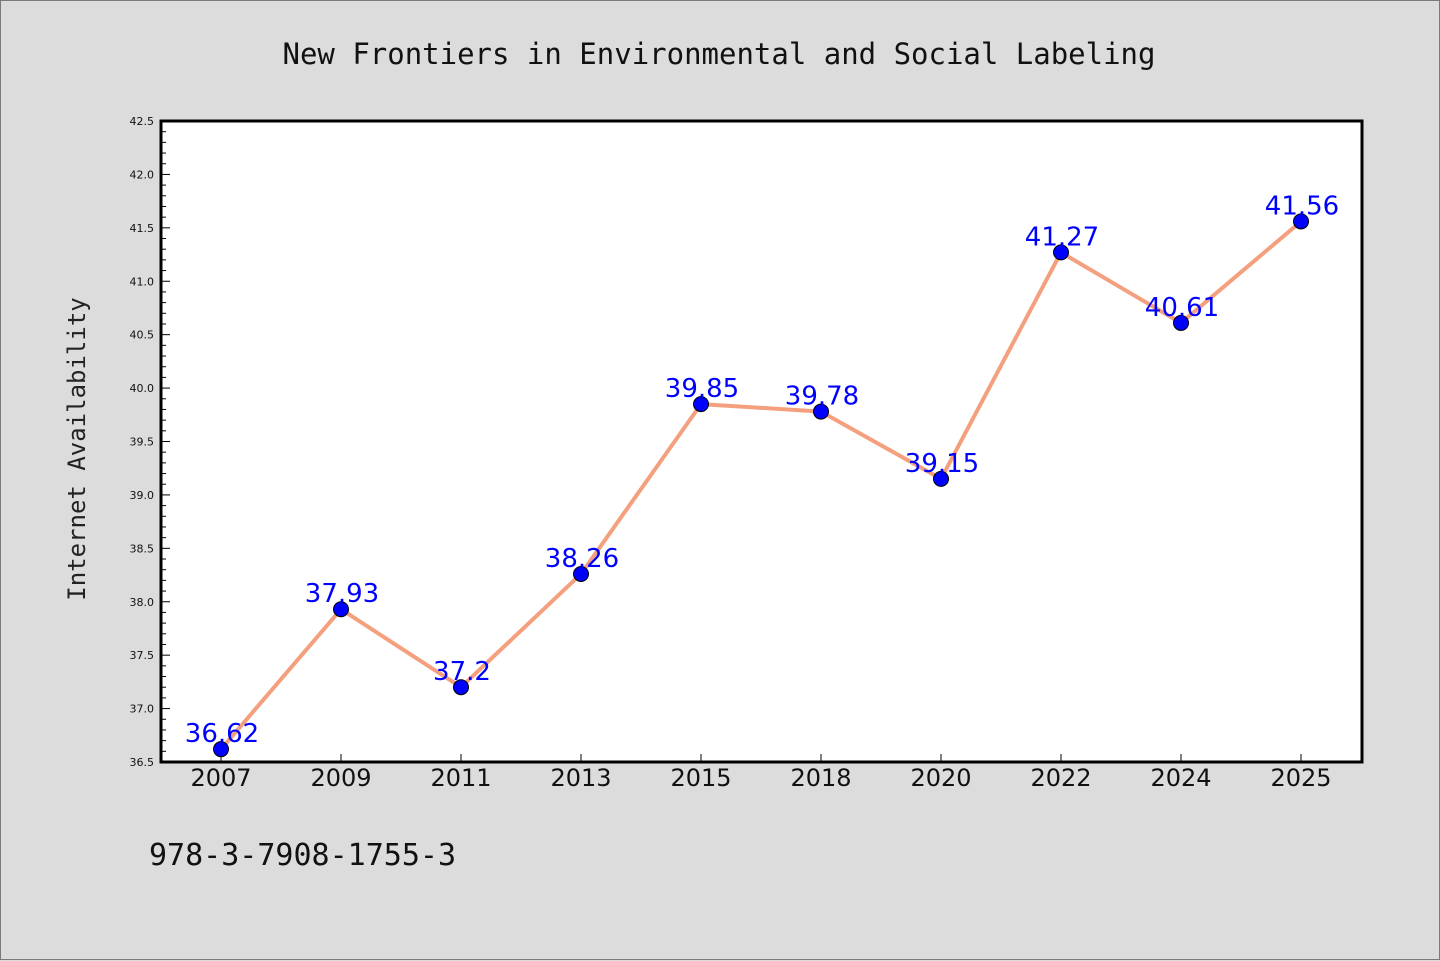 Image resolution: width=1440 pixels, height=961 pixels. What do you see at coordinates (142, 228) in the screenshot?
I see `y-tick-label: 41.5` at bounding box center [142, 228].